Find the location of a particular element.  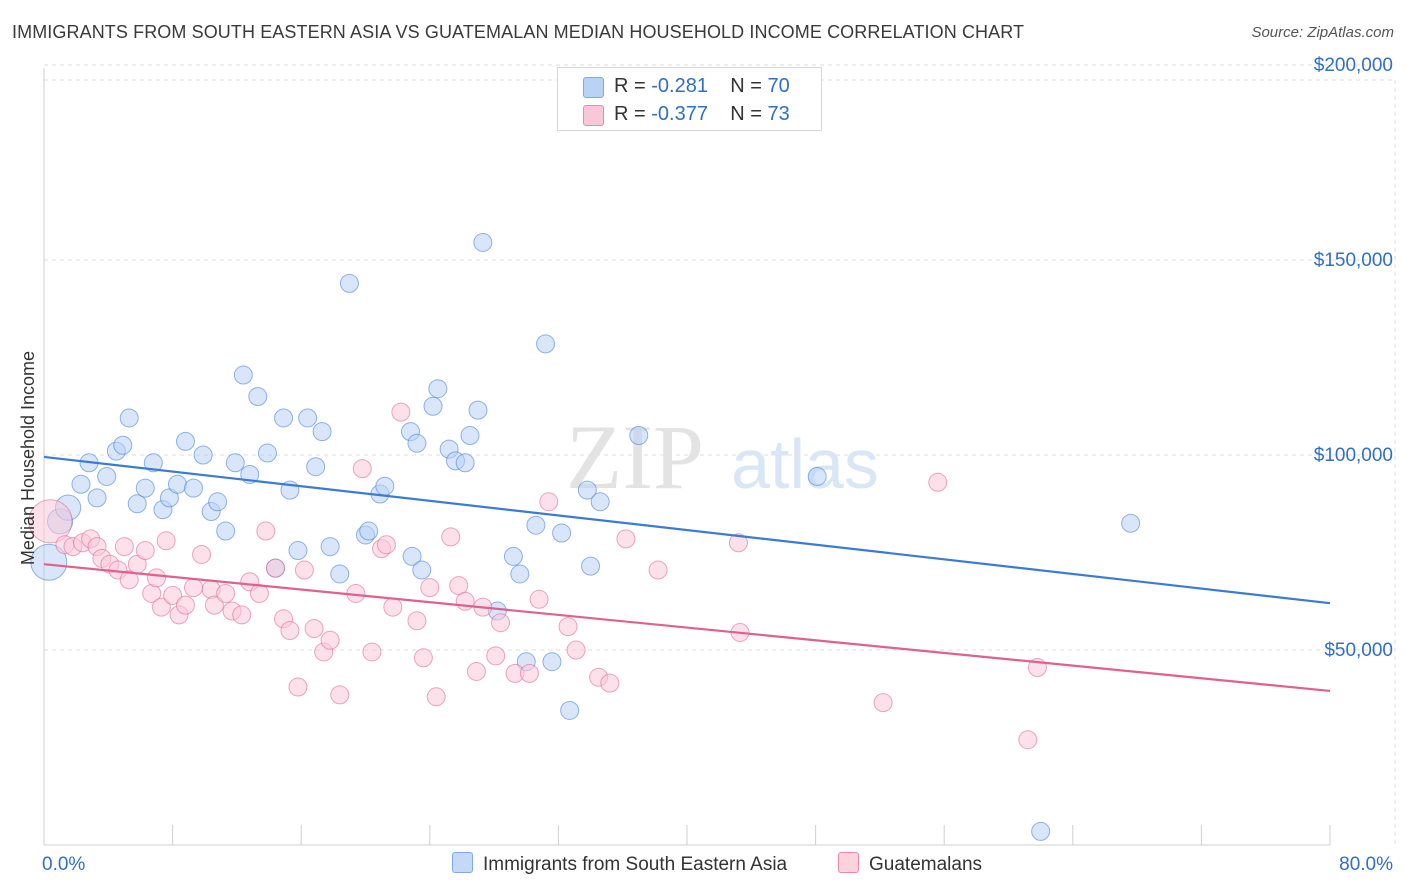

n-label: N = is located at coordinates (746, 86).